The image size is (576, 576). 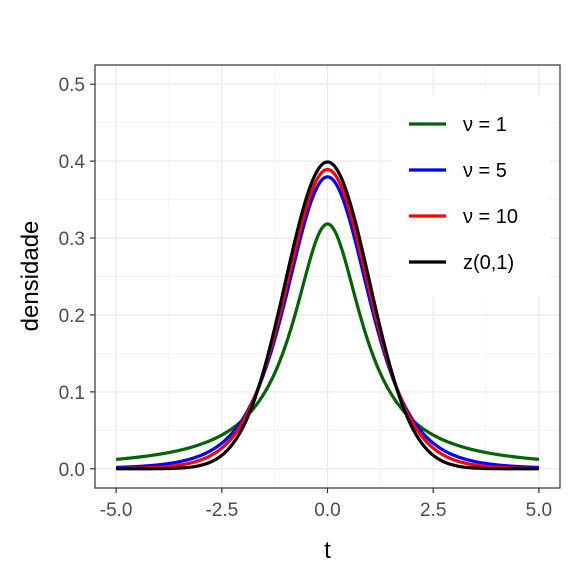 I want to click on legend-label-2: ν = 10, so click(x=490, y=217).